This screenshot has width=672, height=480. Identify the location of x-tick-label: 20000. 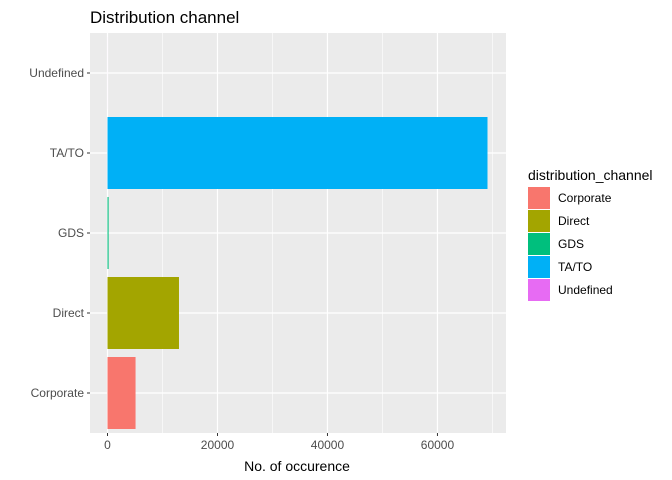
(218, 445).